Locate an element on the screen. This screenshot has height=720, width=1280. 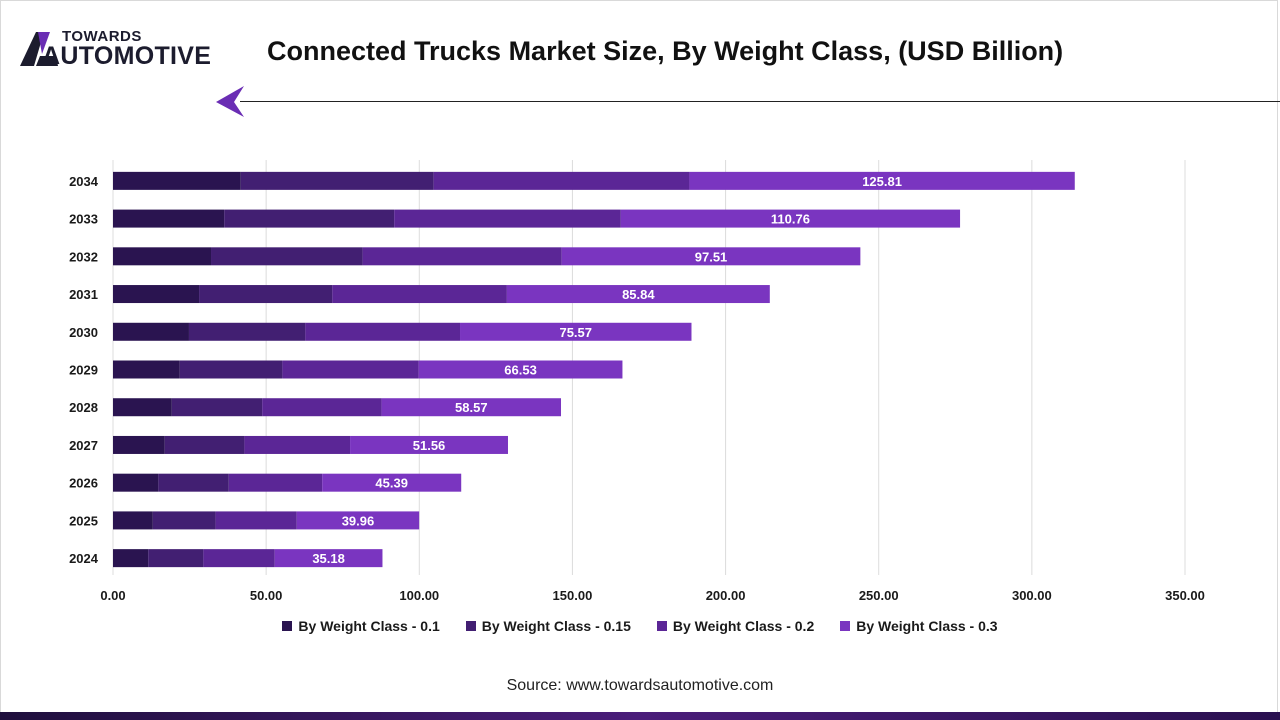
x-tick-label: 350.00 is located at coordinates (1185, 595).